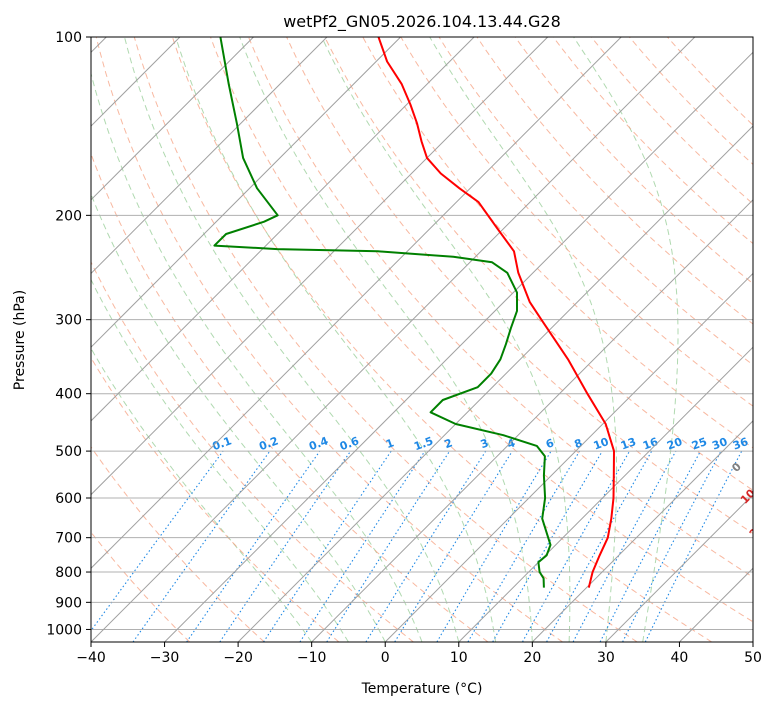  What do you see at coordinates (312, 658) in the screenshot?
I see `x-tick-label: −10` at bounding box center [312, 658].